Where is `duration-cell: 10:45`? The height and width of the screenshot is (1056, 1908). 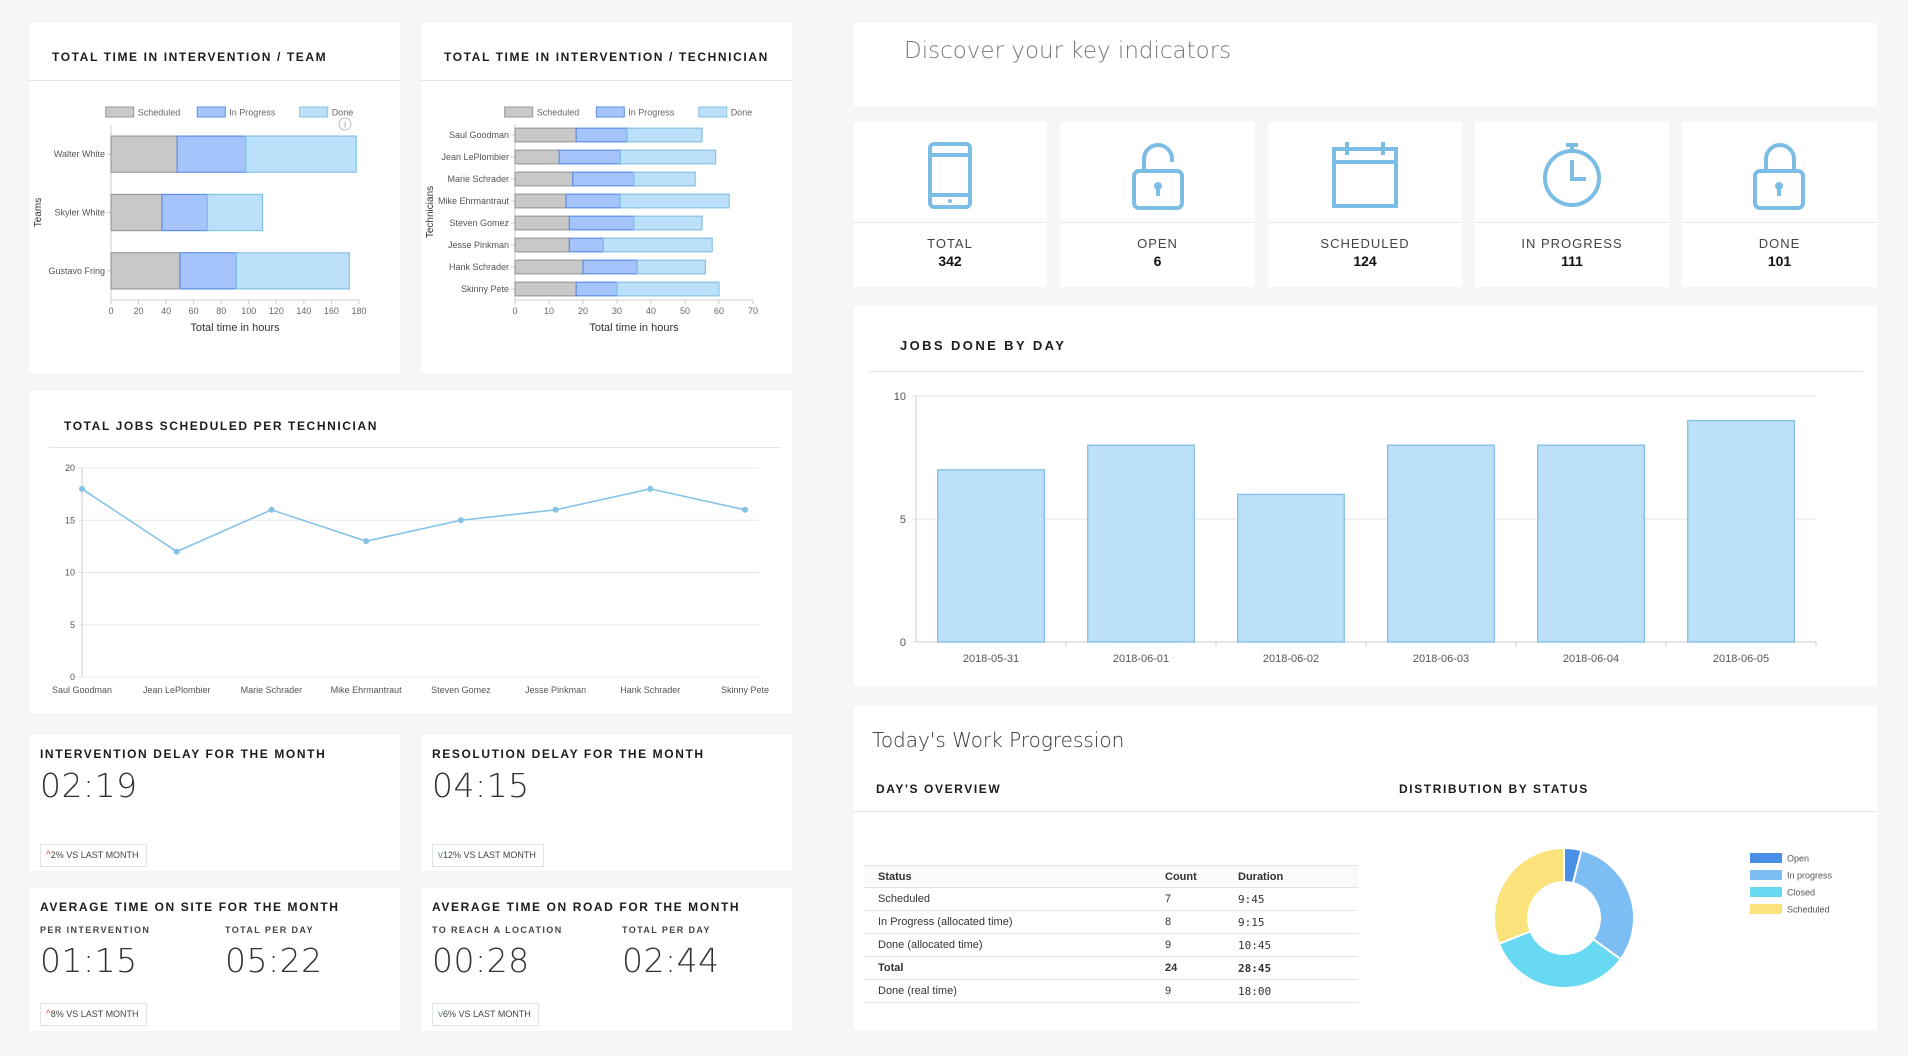 duration-cell: 10:45 is located at coordinates (1291, 945).